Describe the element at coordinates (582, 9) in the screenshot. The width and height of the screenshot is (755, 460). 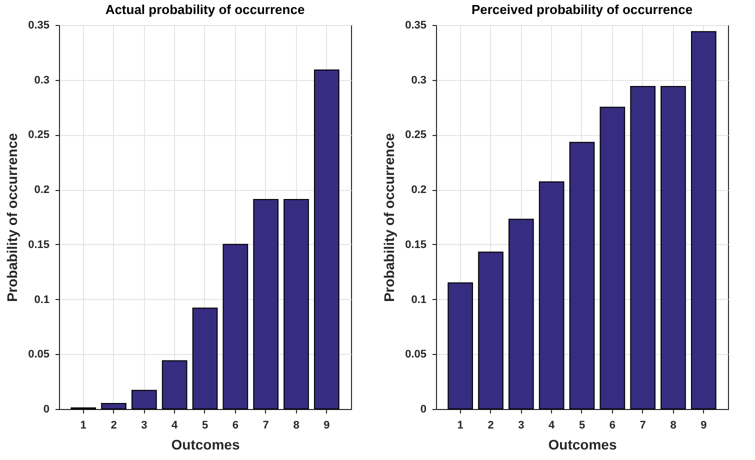
I see `chart-title: Perceived probability of occurrence` at that location.